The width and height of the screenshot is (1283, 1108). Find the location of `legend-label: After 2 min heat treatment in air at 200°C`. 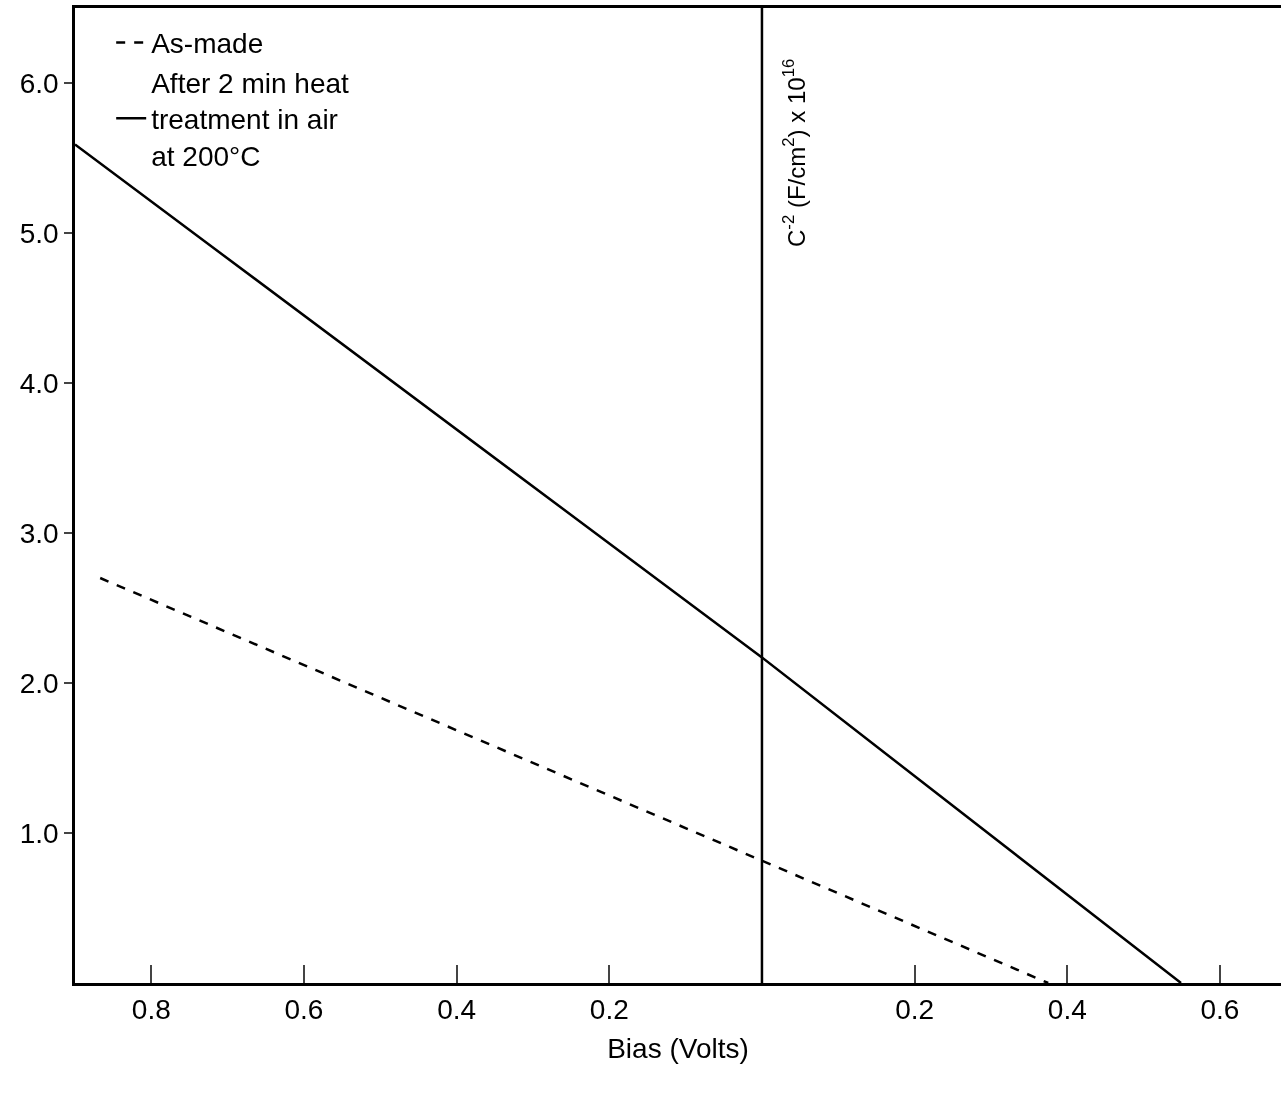

legend-label: After 2 min heat treatment in air at 200°C is located at coordinates (250, 119).